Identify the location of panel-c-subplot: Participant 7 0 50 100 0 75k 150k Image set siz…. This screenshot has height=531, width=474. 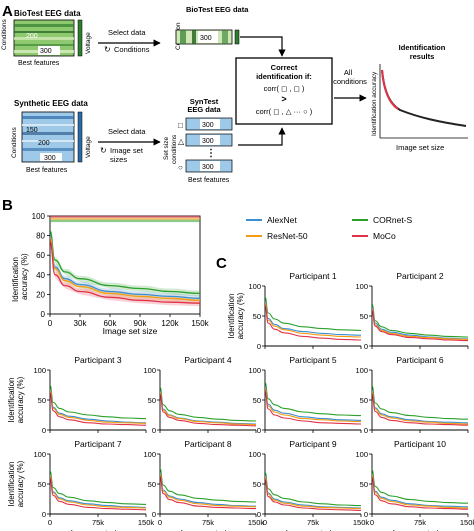
(93, 485).